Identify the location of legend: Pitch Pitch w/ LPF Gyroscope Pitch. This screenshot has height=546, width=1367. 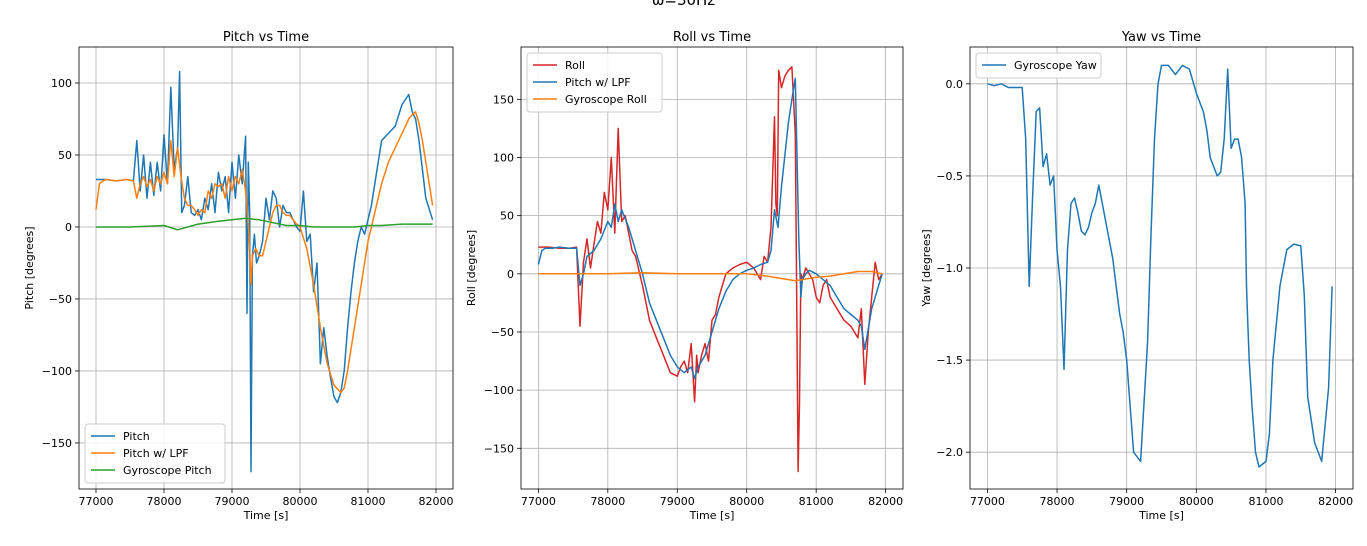
(155, 453).